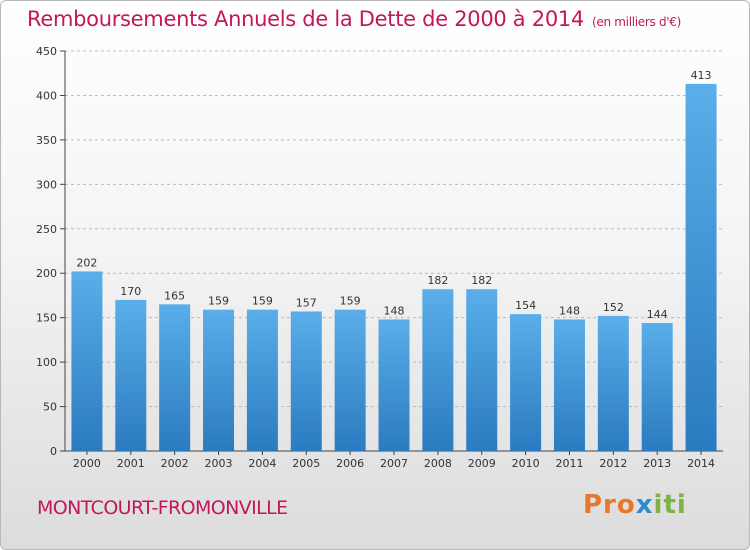  What do you see at coordinates (306, 381) in the screenshot?
I see `bar-2005` at bounding box center [306, 381].